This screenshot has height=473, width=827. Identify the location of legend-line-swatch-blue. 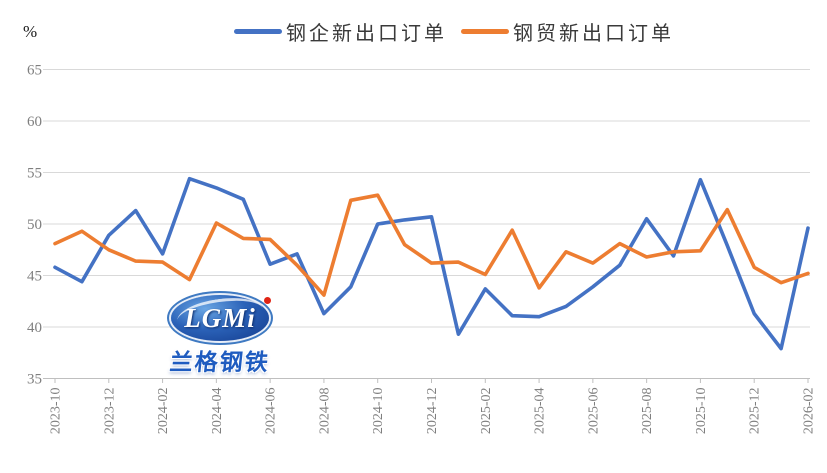
(258, 31).